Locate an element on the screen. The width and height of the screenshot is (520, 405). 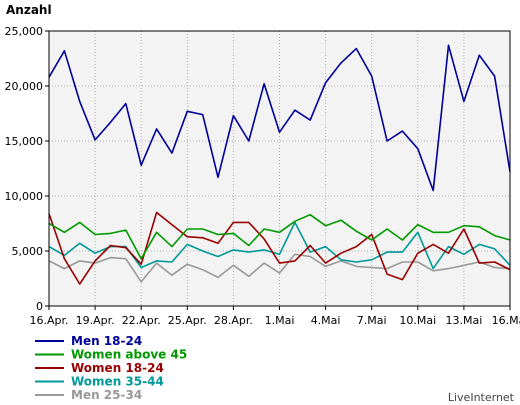
y-axis-ticks: 0 5,000 10,000 15,000 20,000 25,000 is located at coordinates (27, 169).